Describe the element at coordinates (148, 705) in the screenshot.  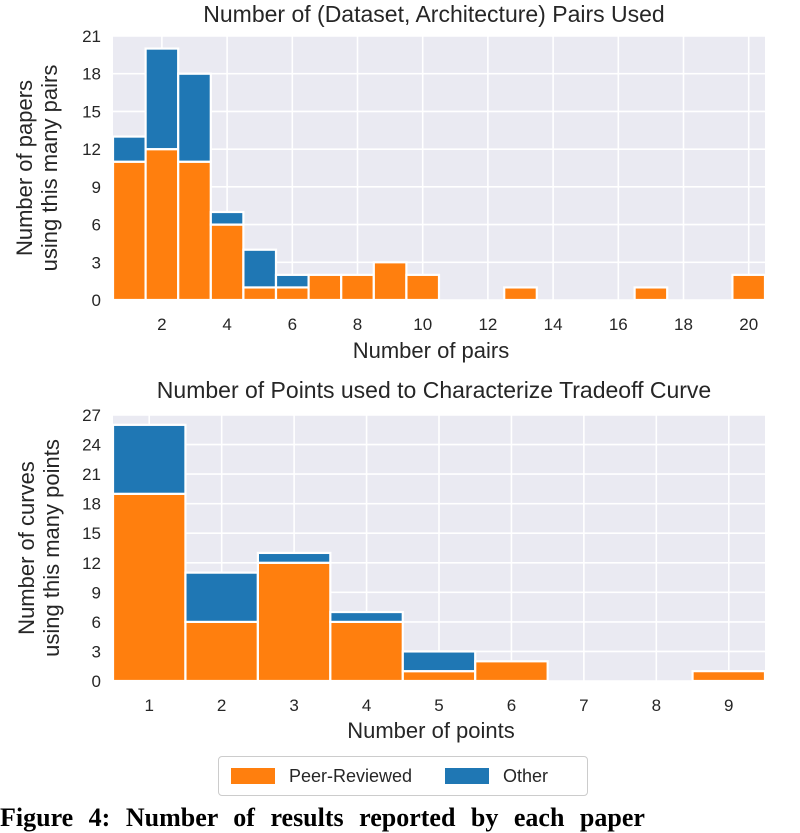
I see `x-tick-label: 1` at that location.